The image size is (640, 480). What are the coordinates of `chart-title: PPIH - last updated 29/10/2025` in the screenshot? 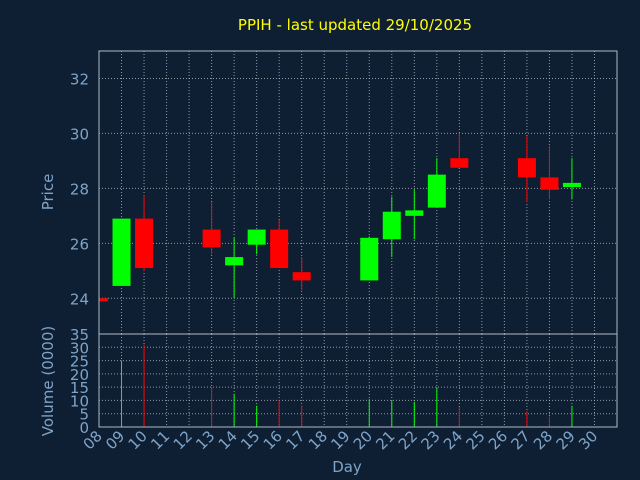 It's located at (355, 25).